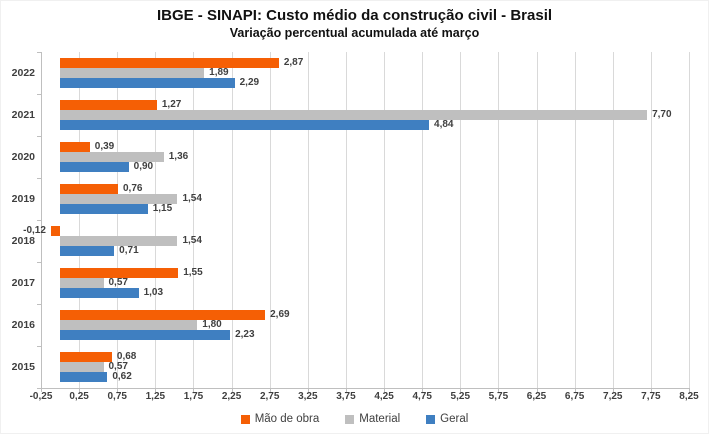 The width and height of the screenshot is (709, 434). I want to click on x-axis-label: 7,75, so click(651, 396).